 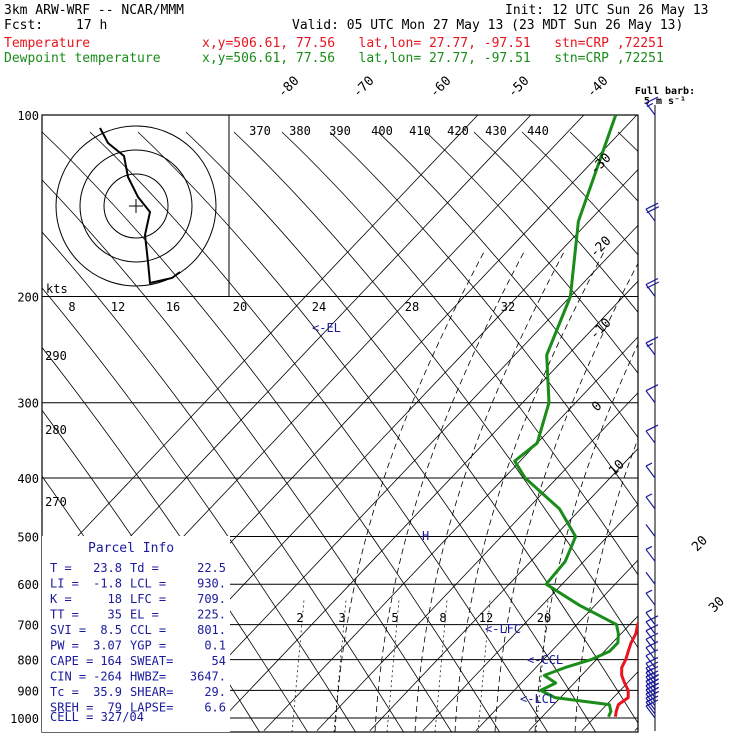 What do you see at coordinates (24, 719) in the screenshot?
I see `pressure-label: 1000` at bounding box center [24, 719].